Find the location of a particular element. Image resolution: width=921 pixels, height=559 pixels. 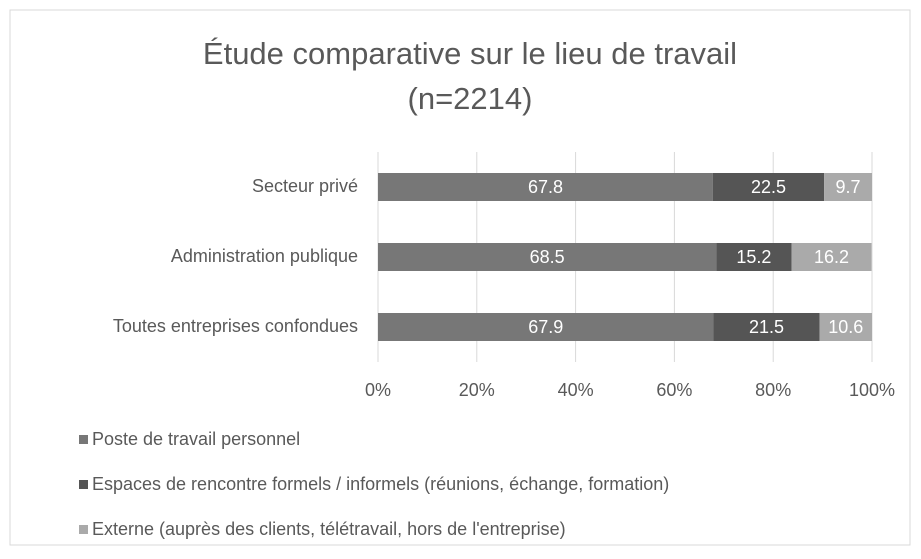

data-label: 67.8 is located at coordinates (545, 187).